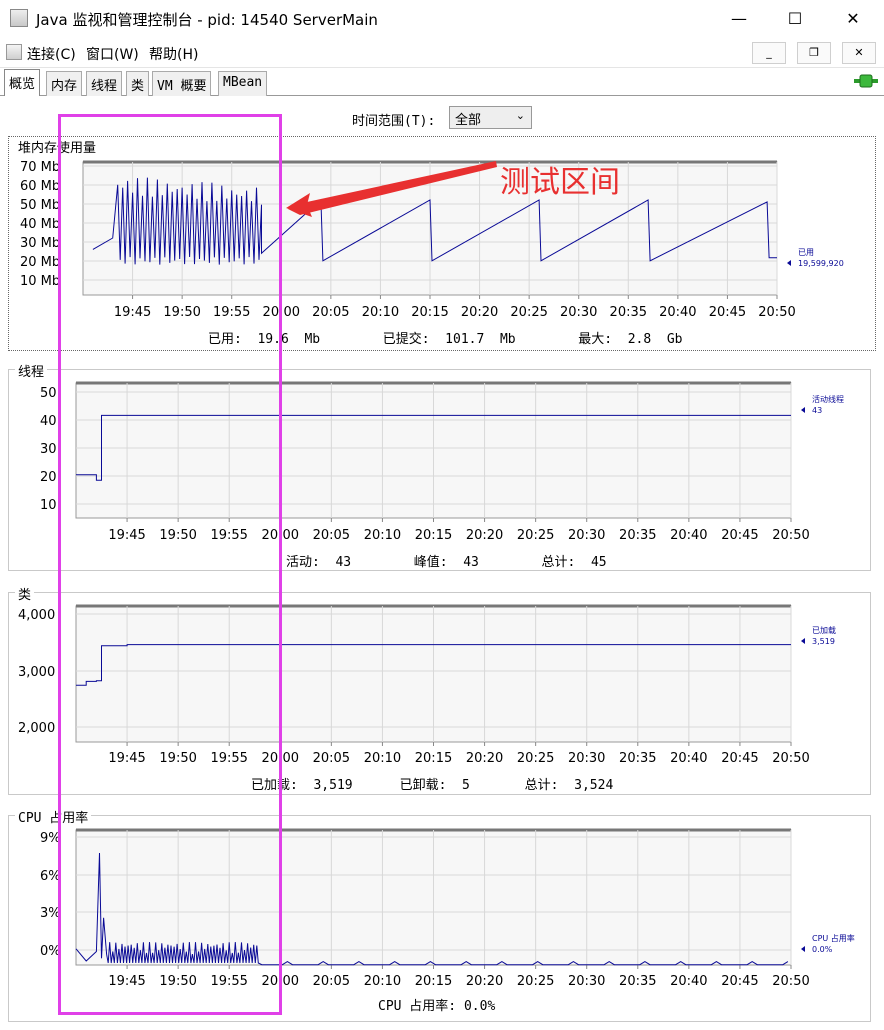 This screenshot has height=1030, width=884. What do you see at coordinates (790, 535) in the screenshot?
I see `threads-x-tick-label: 20:50` at bounding box center [790, 535].